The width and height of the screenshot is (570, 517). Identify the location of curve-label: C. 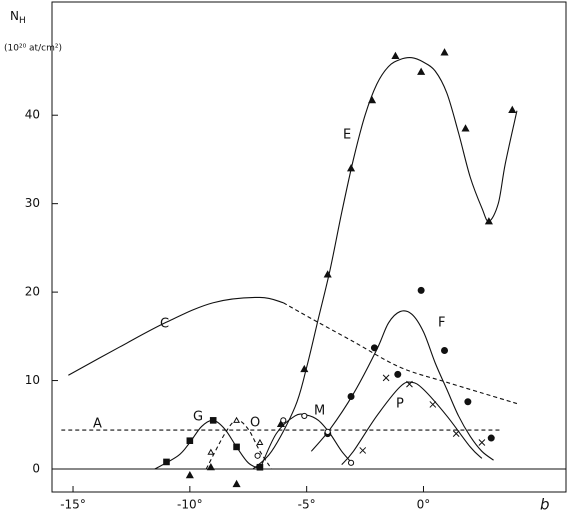
(164, 324).